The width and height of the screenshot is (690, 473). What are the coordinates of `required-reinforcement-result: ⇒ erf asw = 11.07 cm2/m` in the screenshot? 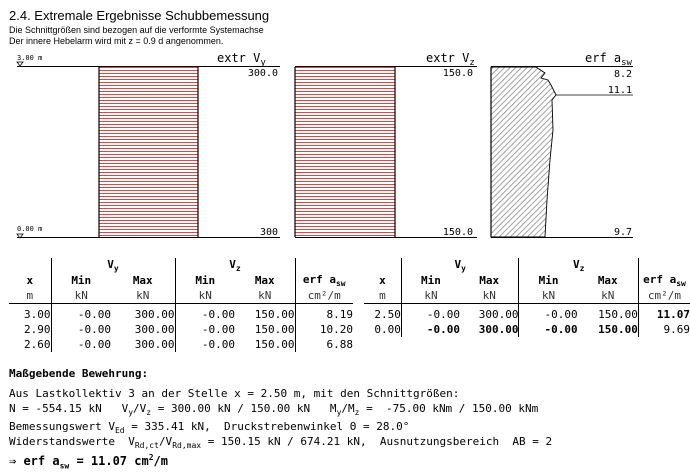 It's located at (88, 462).